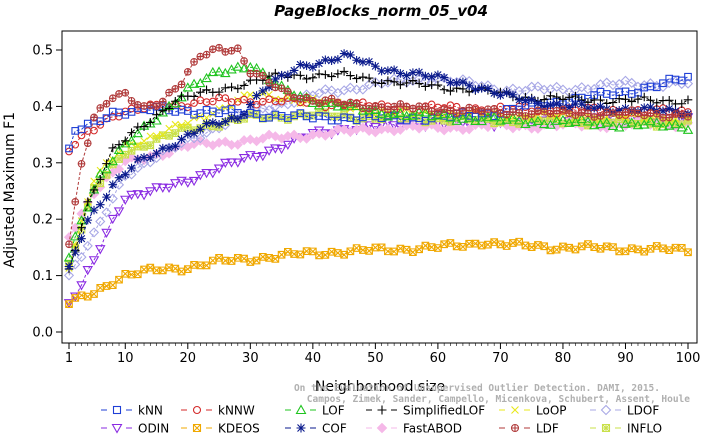 The width and height of the screenshot is (702, 434). I want to click on legend-label: LOF, so click(333, 411).